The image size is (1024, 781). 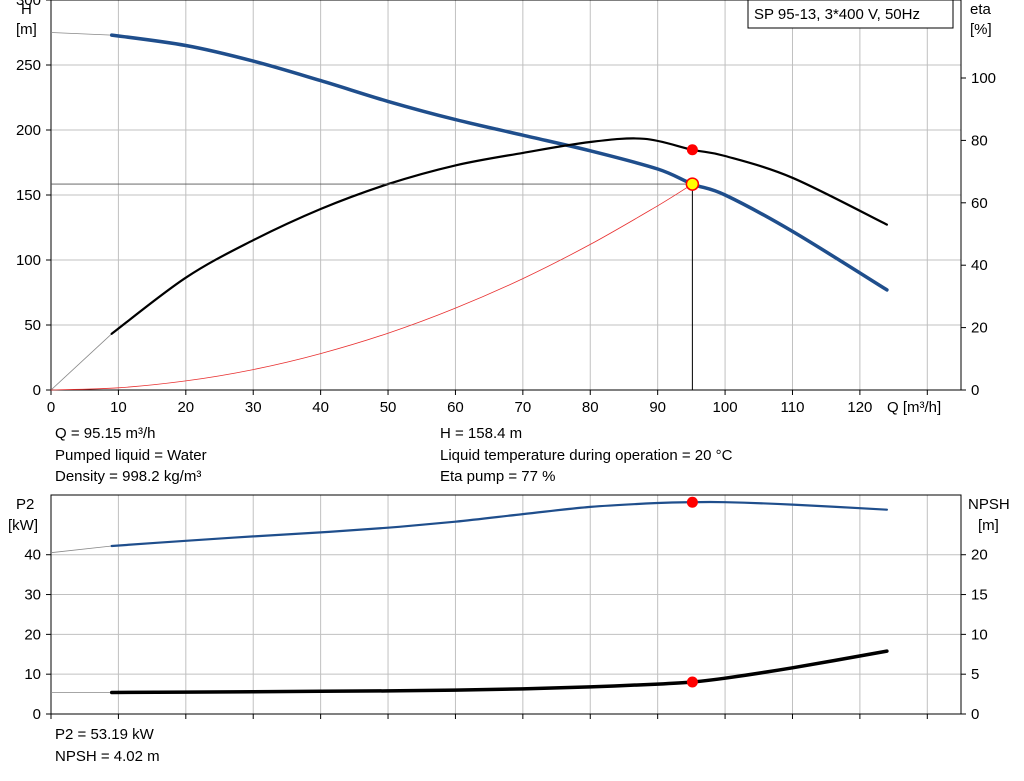 What do you see at coordinates (455, 407) in the screenshot?
I see `x-tick-label: 60` at bounding box center [455, 407].